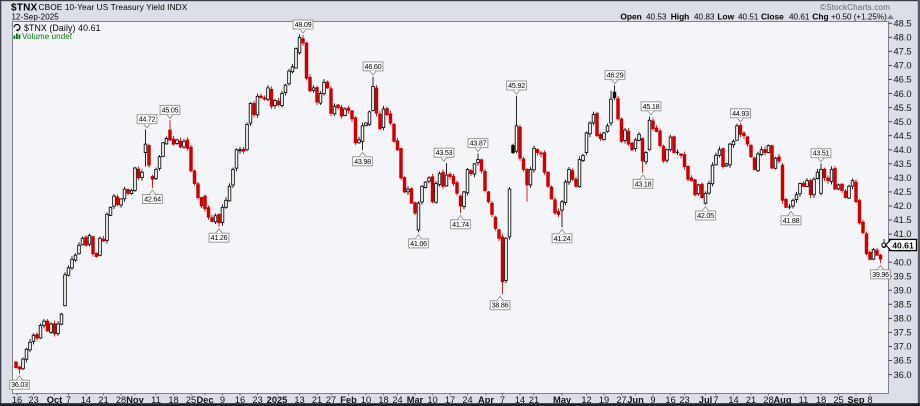  I want to click on svg-text: 45.0, so click(903, 122).